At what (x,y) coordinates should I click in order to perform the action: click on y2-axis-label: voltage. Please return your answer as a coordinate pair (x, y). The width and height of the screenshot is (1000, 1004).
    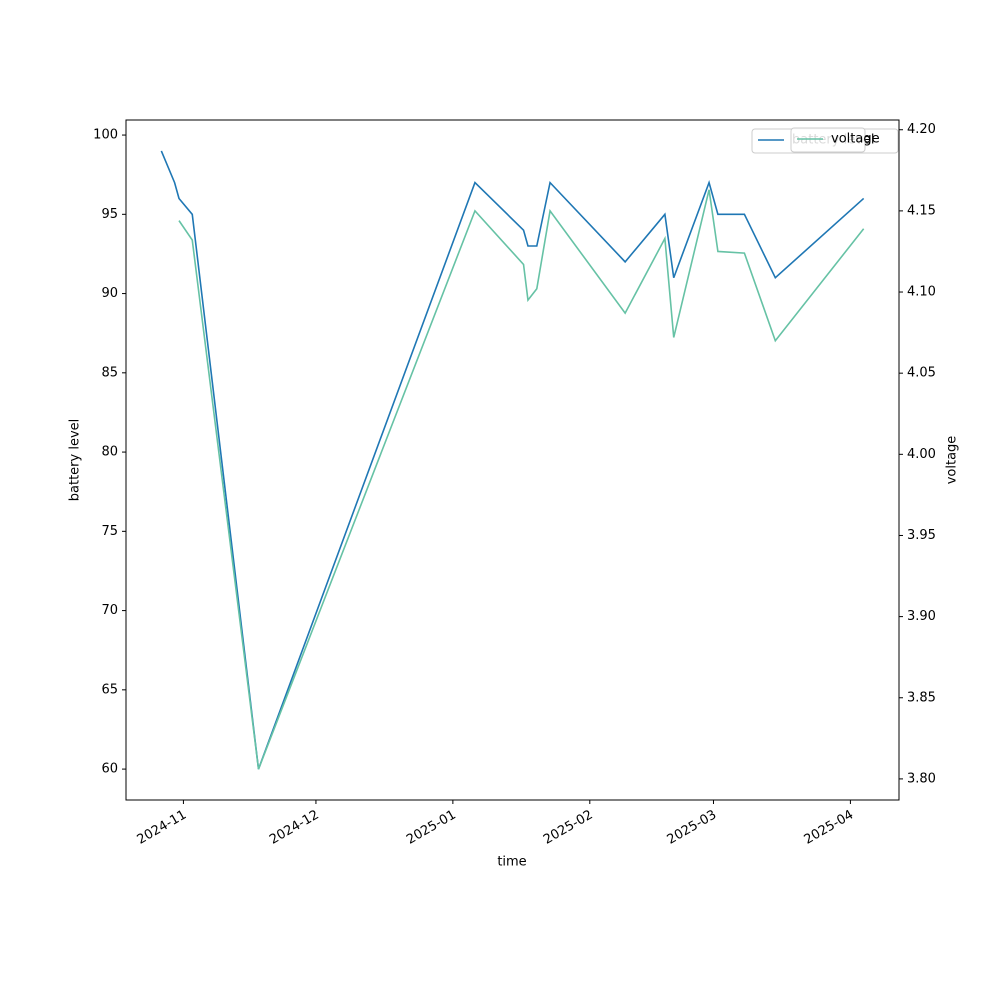
    Looking at the image, I should click on (952, 460).